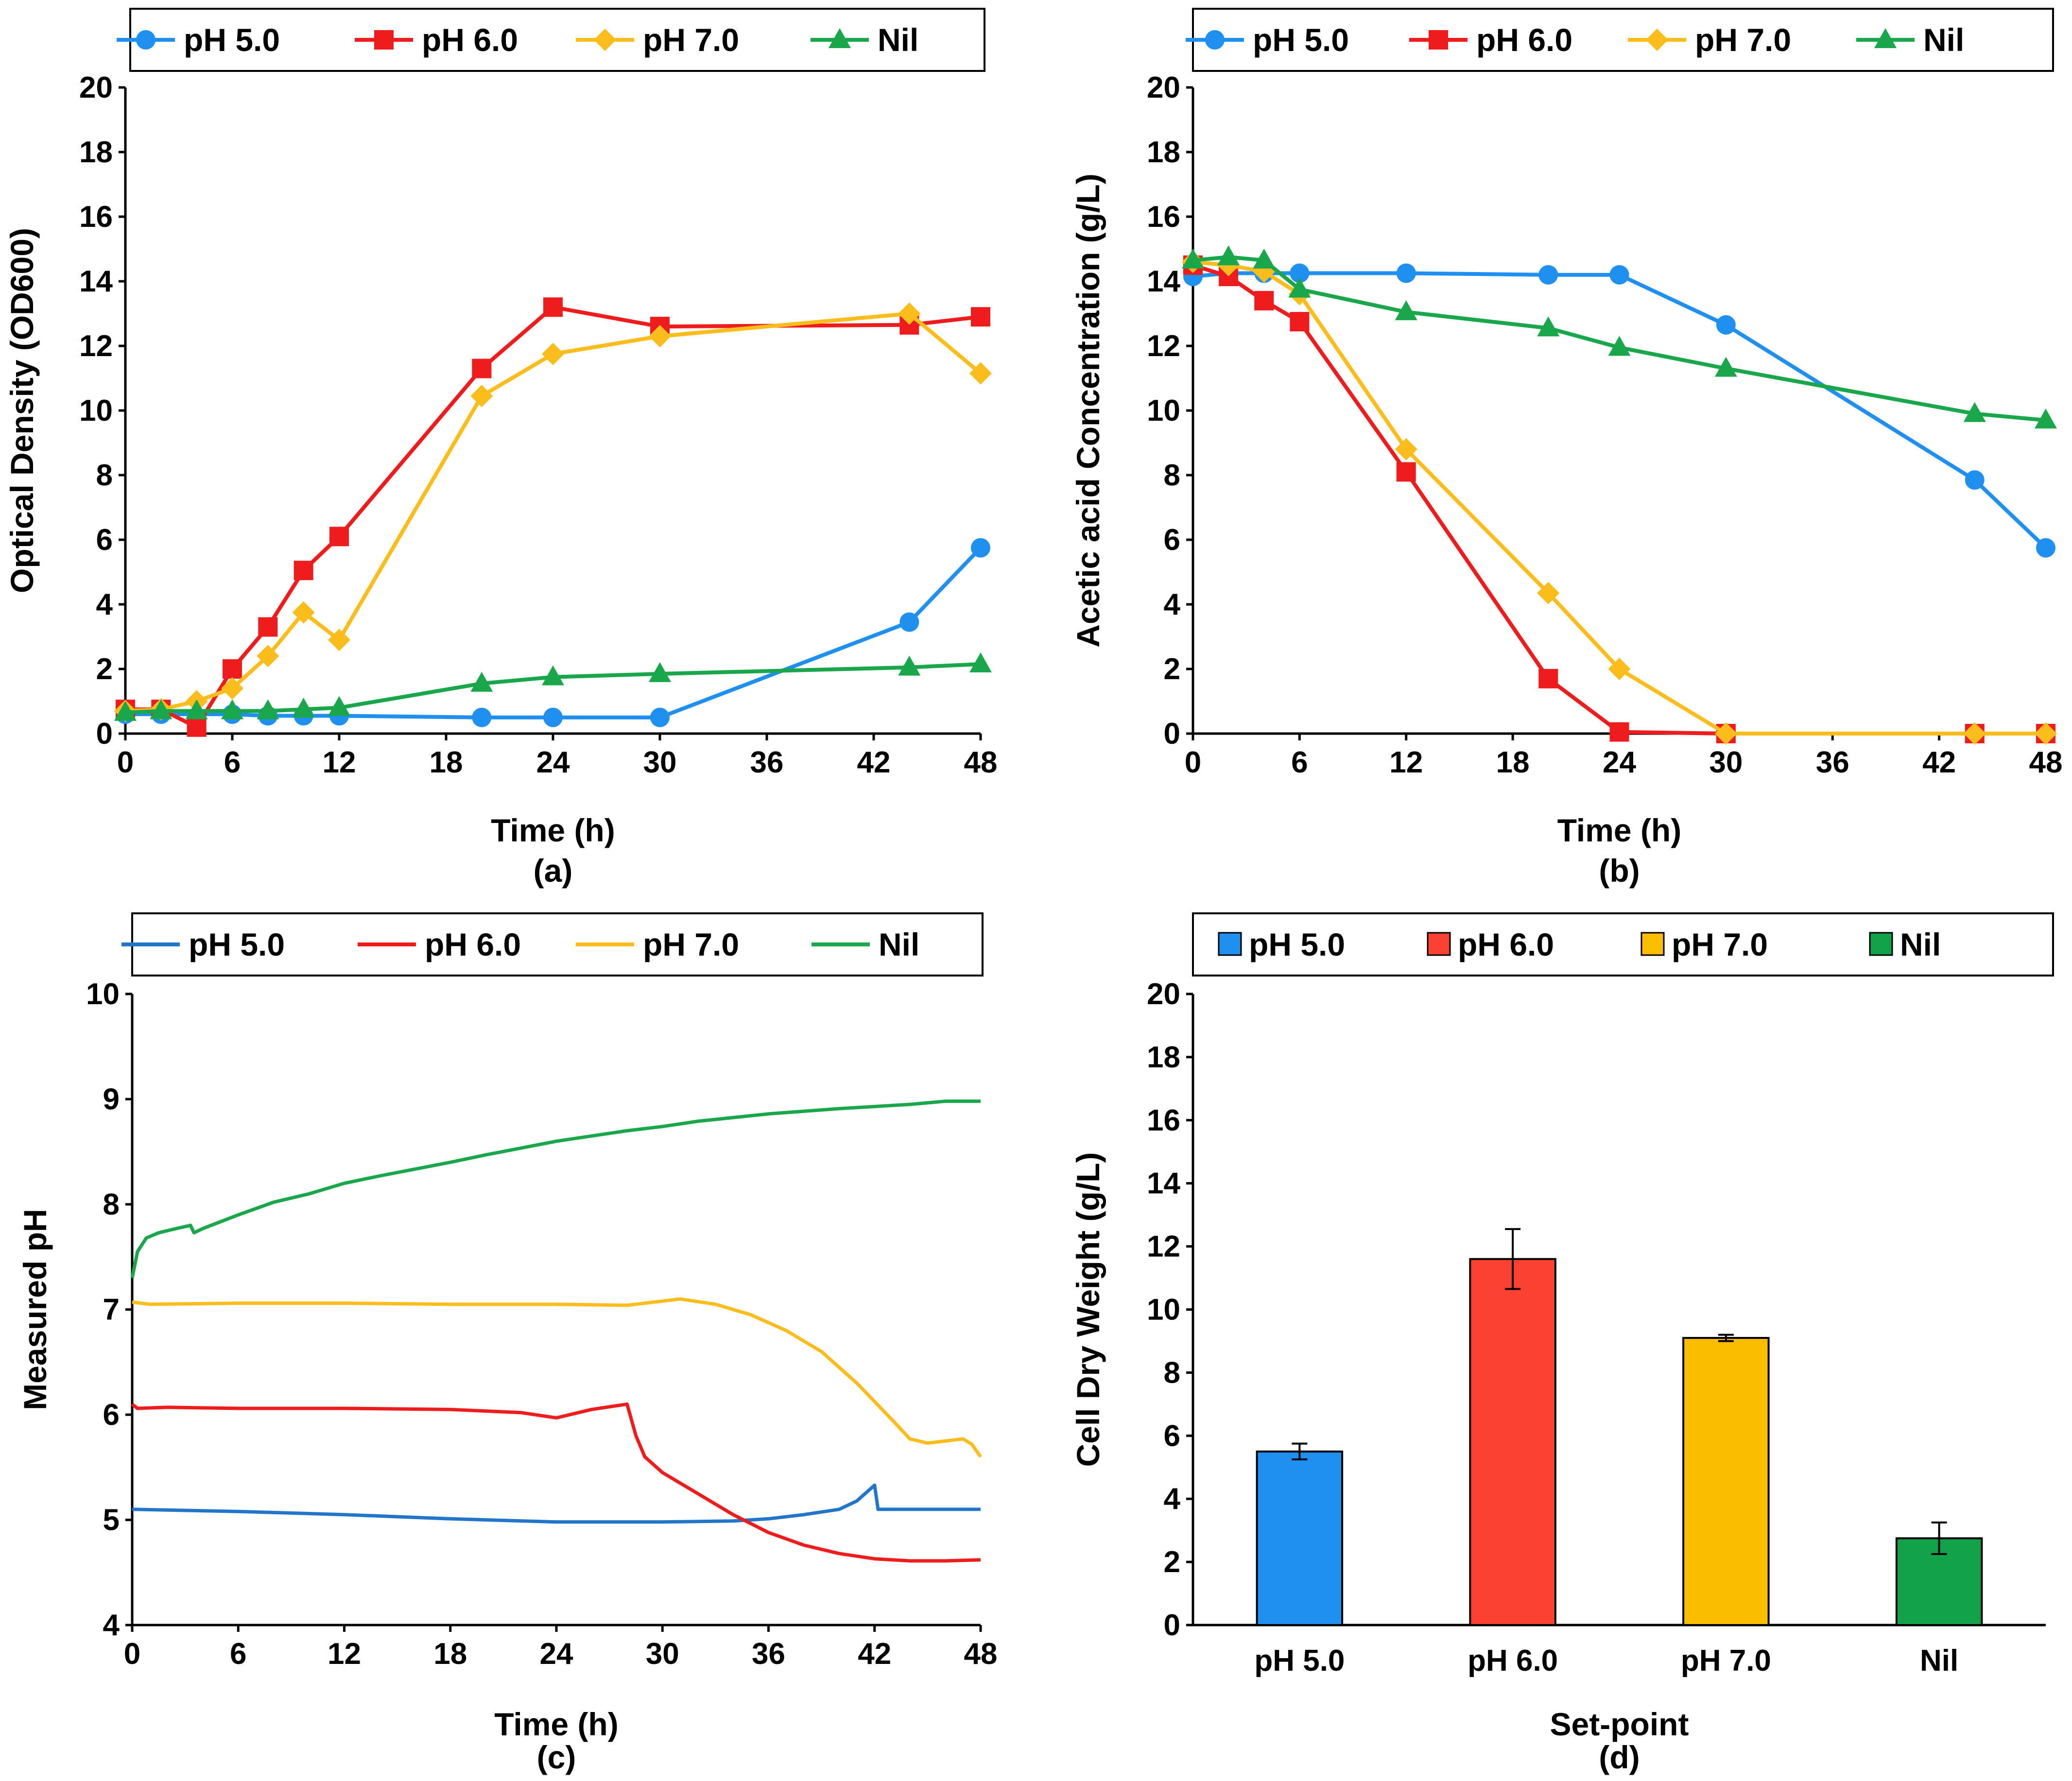  What do you see at coordinates (1512, 1442) in the screenshot?
I see `bar` at bounding box center [1512, 1442].